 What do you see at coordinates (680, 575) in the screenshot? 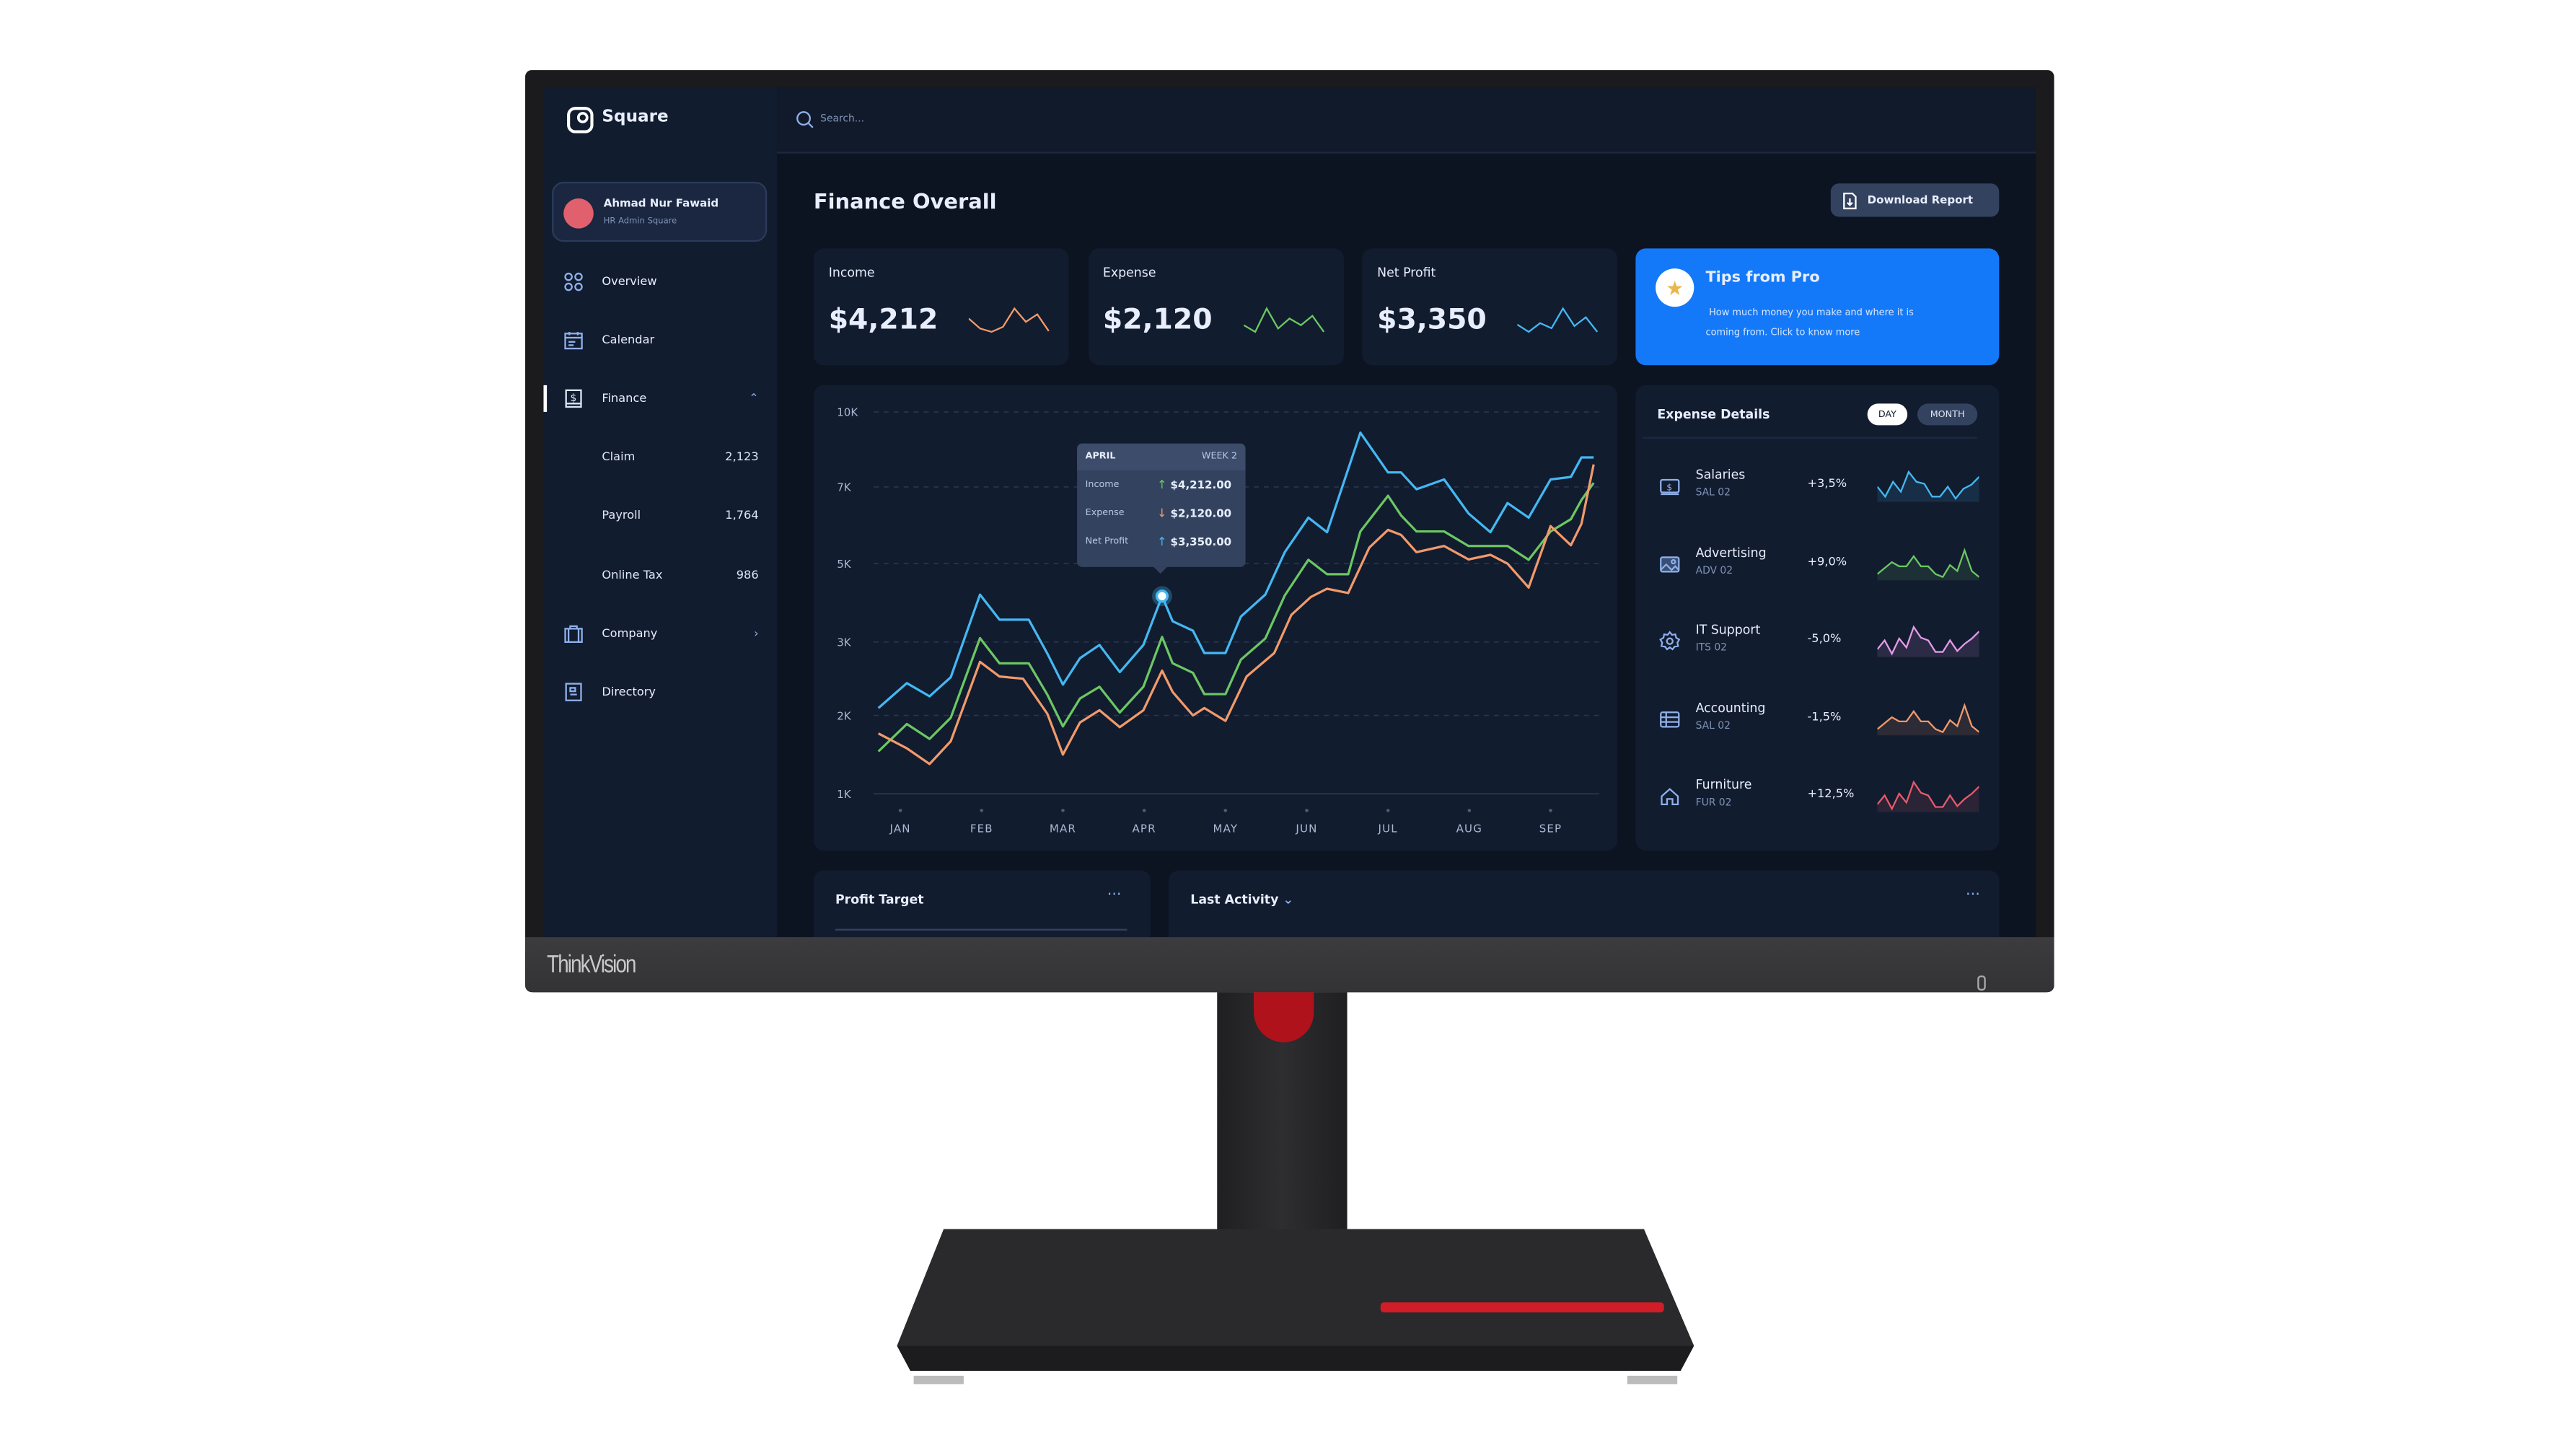
I see `sidebar-subitem-online-tax: Online Tax 986` at bounding box center [680, 575].